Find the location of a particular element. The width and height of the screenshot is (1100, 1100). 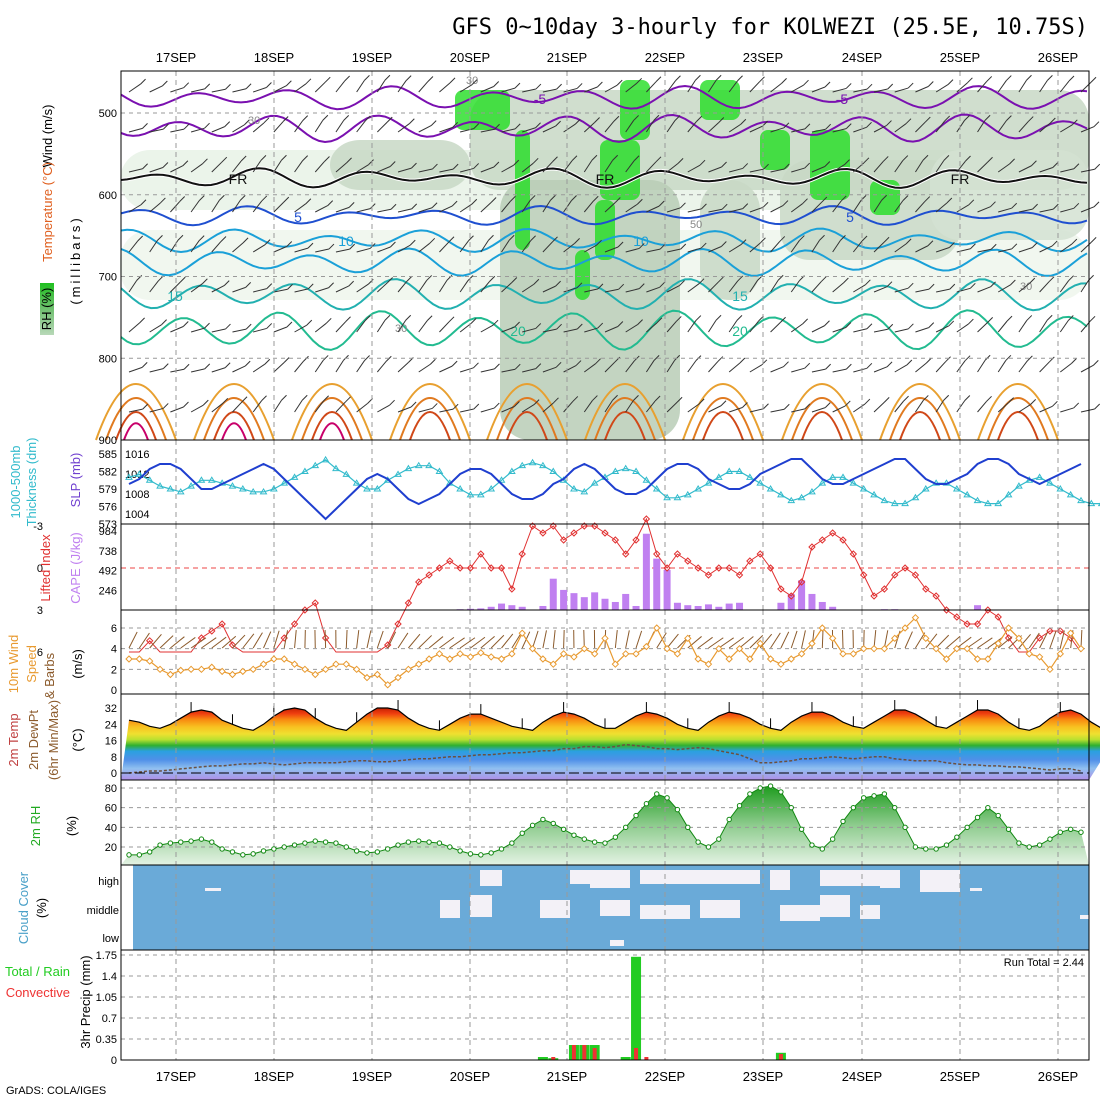

rh-tick-label: 20 is located at coordinates (111, 848).